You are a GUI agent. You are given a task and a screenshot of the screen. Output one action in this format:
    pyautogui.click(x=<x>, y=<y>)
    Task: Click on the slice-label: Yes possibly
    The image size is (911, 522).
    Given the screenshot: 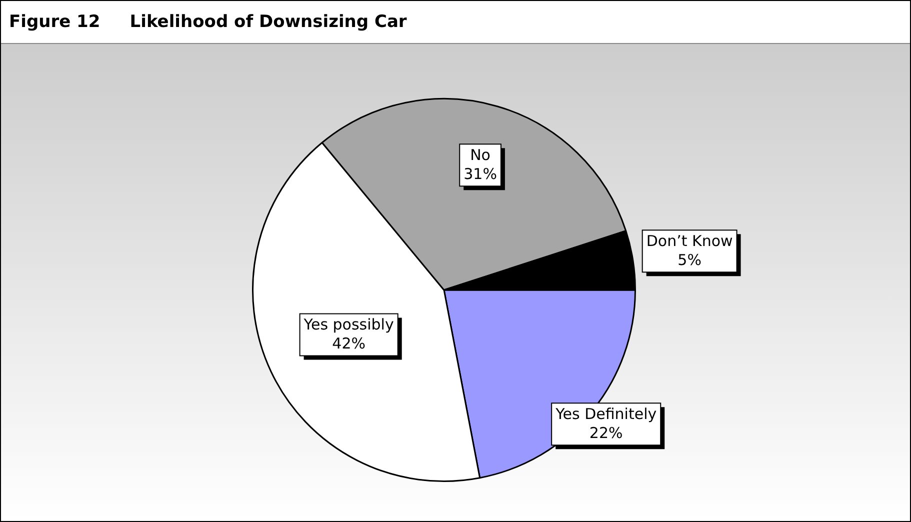 What is the action you would take?
    pyautogui.click(x=348, y=325)
    